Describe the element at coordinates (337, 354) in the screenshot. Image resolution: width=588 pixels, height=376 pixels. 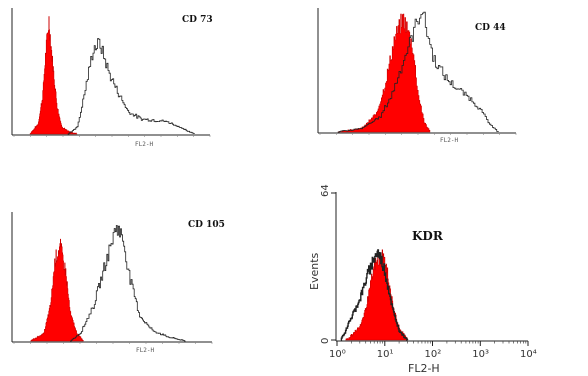
I see `x-tick-label: 10⁰` at that location.